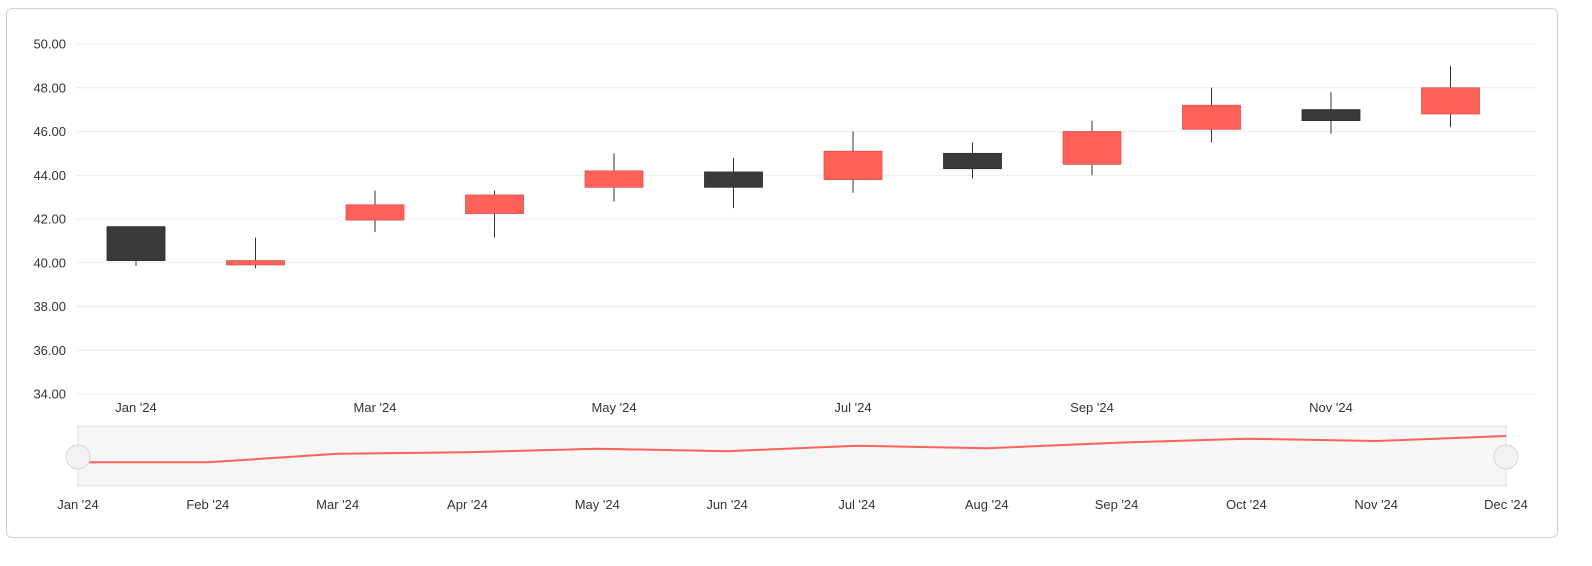 This screenshot has width=1592, height=566. Describe the element at coordinates (49, 87) in the screenshot. I see `y-tick-label: 48.00` at that location.